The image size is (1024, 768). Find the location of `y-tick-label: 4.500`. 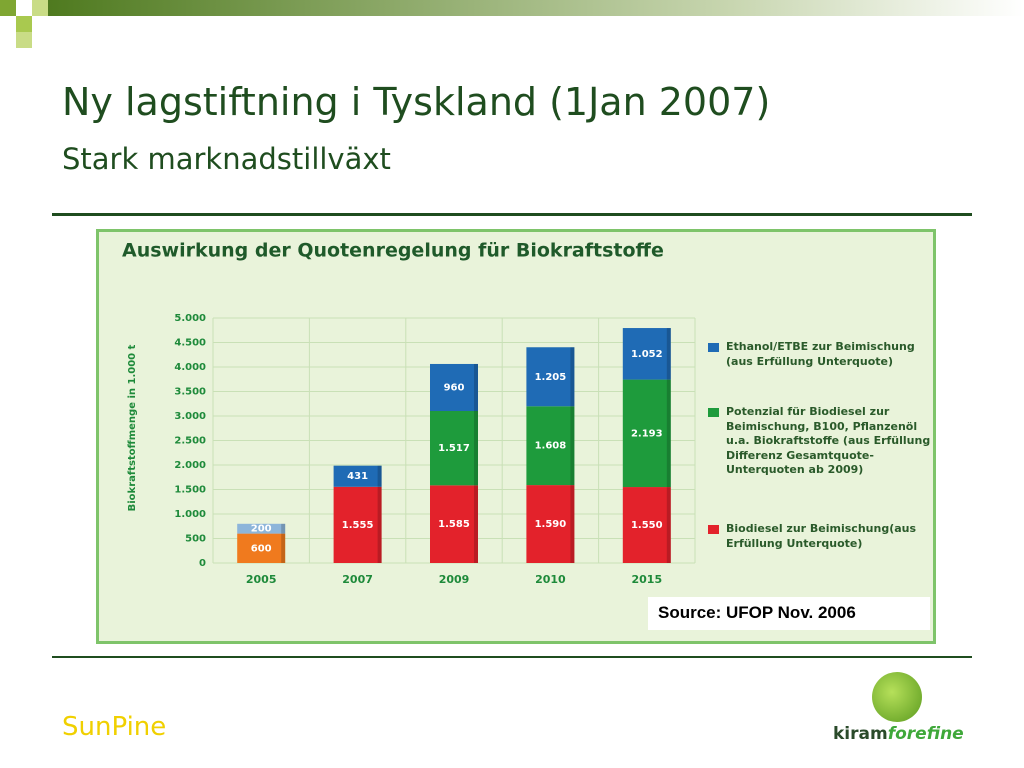

y-tick-label: 4.500 is located at coordinates (190, 343).